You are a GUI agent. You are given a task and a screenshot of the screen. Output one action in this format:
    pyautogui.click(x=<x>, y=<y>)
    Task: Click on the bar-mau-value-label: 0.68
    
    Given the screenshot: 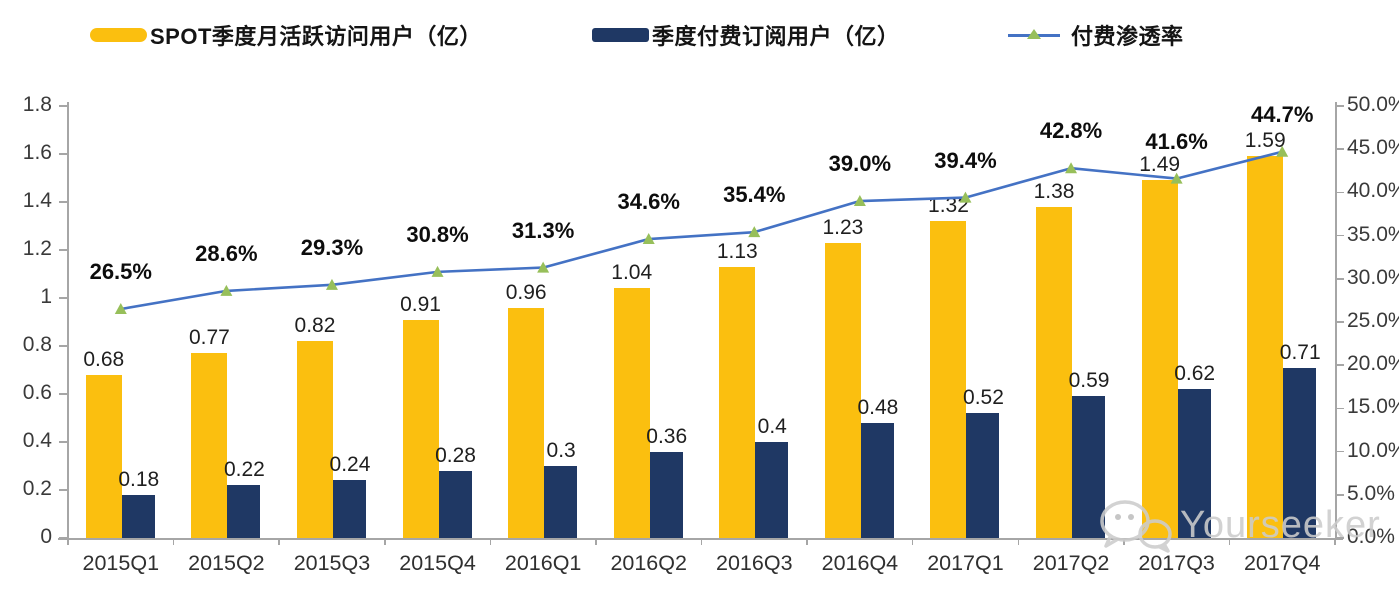 What is the action you would take?
    pyautogui.click(x=104, y=359)
    